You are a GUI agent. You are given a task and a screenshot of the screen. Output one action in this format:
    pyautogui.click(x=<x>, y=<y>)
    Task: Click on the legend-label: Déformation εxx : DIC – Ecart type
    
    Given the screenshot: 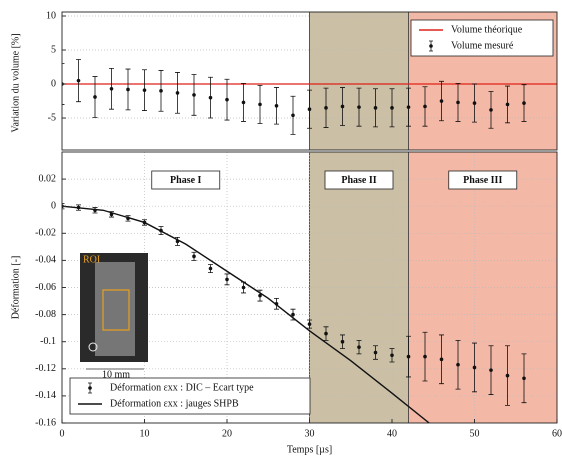 What is the action you would take?
    pyautogui.click(x=182, y=387)
    